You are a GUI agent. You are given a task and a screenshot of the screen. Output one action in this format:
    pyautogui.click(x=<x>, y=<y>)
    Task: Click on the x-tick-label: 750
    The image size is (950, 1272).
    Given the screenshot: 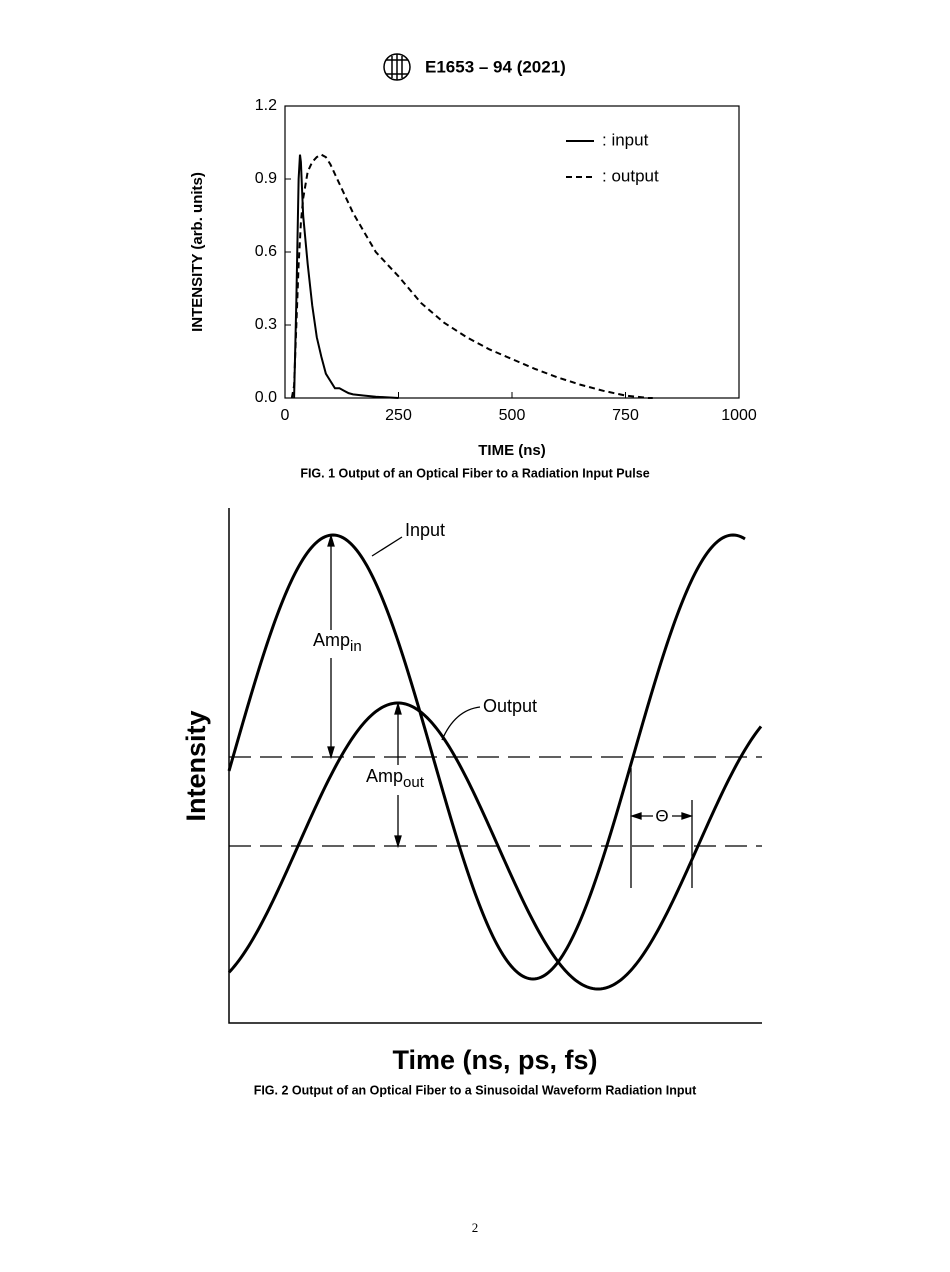 What is the action you would take?
    pyautogui.click(x=625, y=415)
    